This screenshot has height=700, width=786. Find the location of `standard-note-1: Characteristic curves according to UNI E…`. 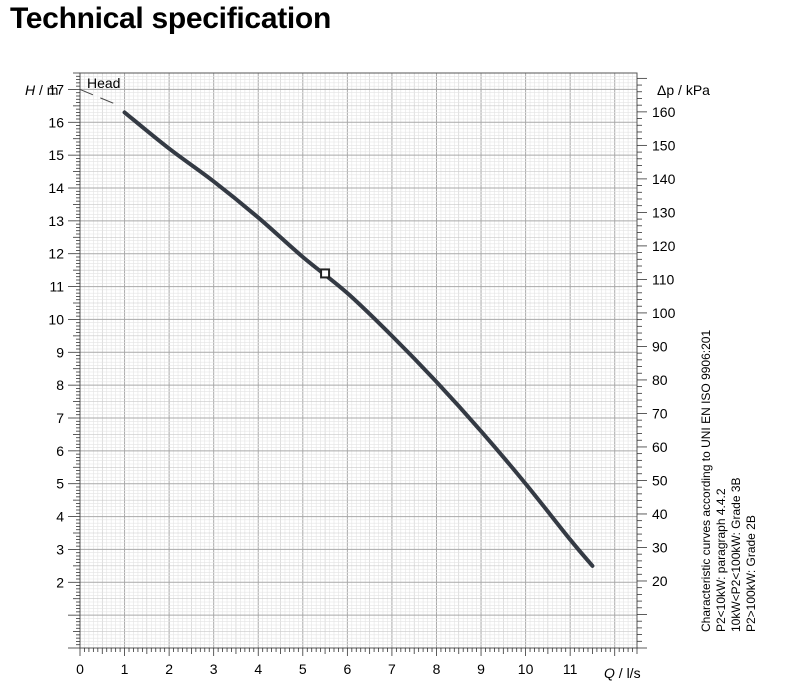

standard-note-1: Characteristic curves according to UNI E… is located at coordinates (706, 481).